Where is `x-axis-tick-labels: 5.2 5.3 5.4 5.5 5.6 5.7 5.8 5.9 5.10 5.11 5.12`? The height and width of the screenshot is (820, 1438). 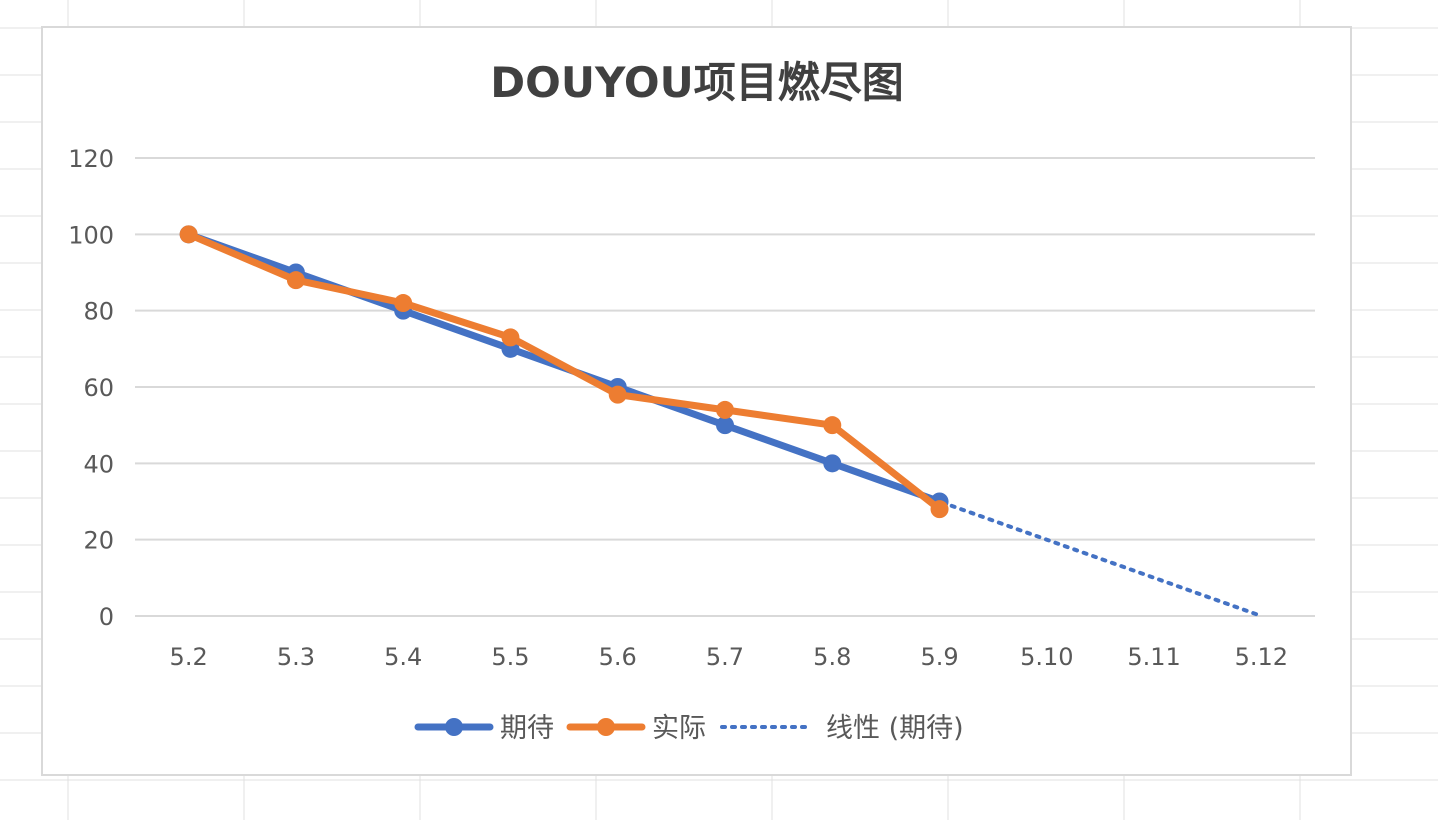
x-axis-tick-labels: 5.2 5.3 5.4 5.5 5.6 5.7 5.8 5.9 5.10 5.11 5.12 is located at coordinates (729, 657).